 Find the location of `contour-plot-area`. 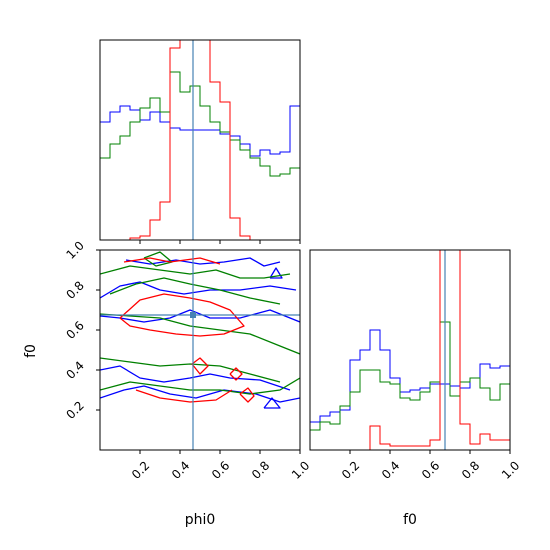

contour-plot-area is located at coordinates (200, 350).